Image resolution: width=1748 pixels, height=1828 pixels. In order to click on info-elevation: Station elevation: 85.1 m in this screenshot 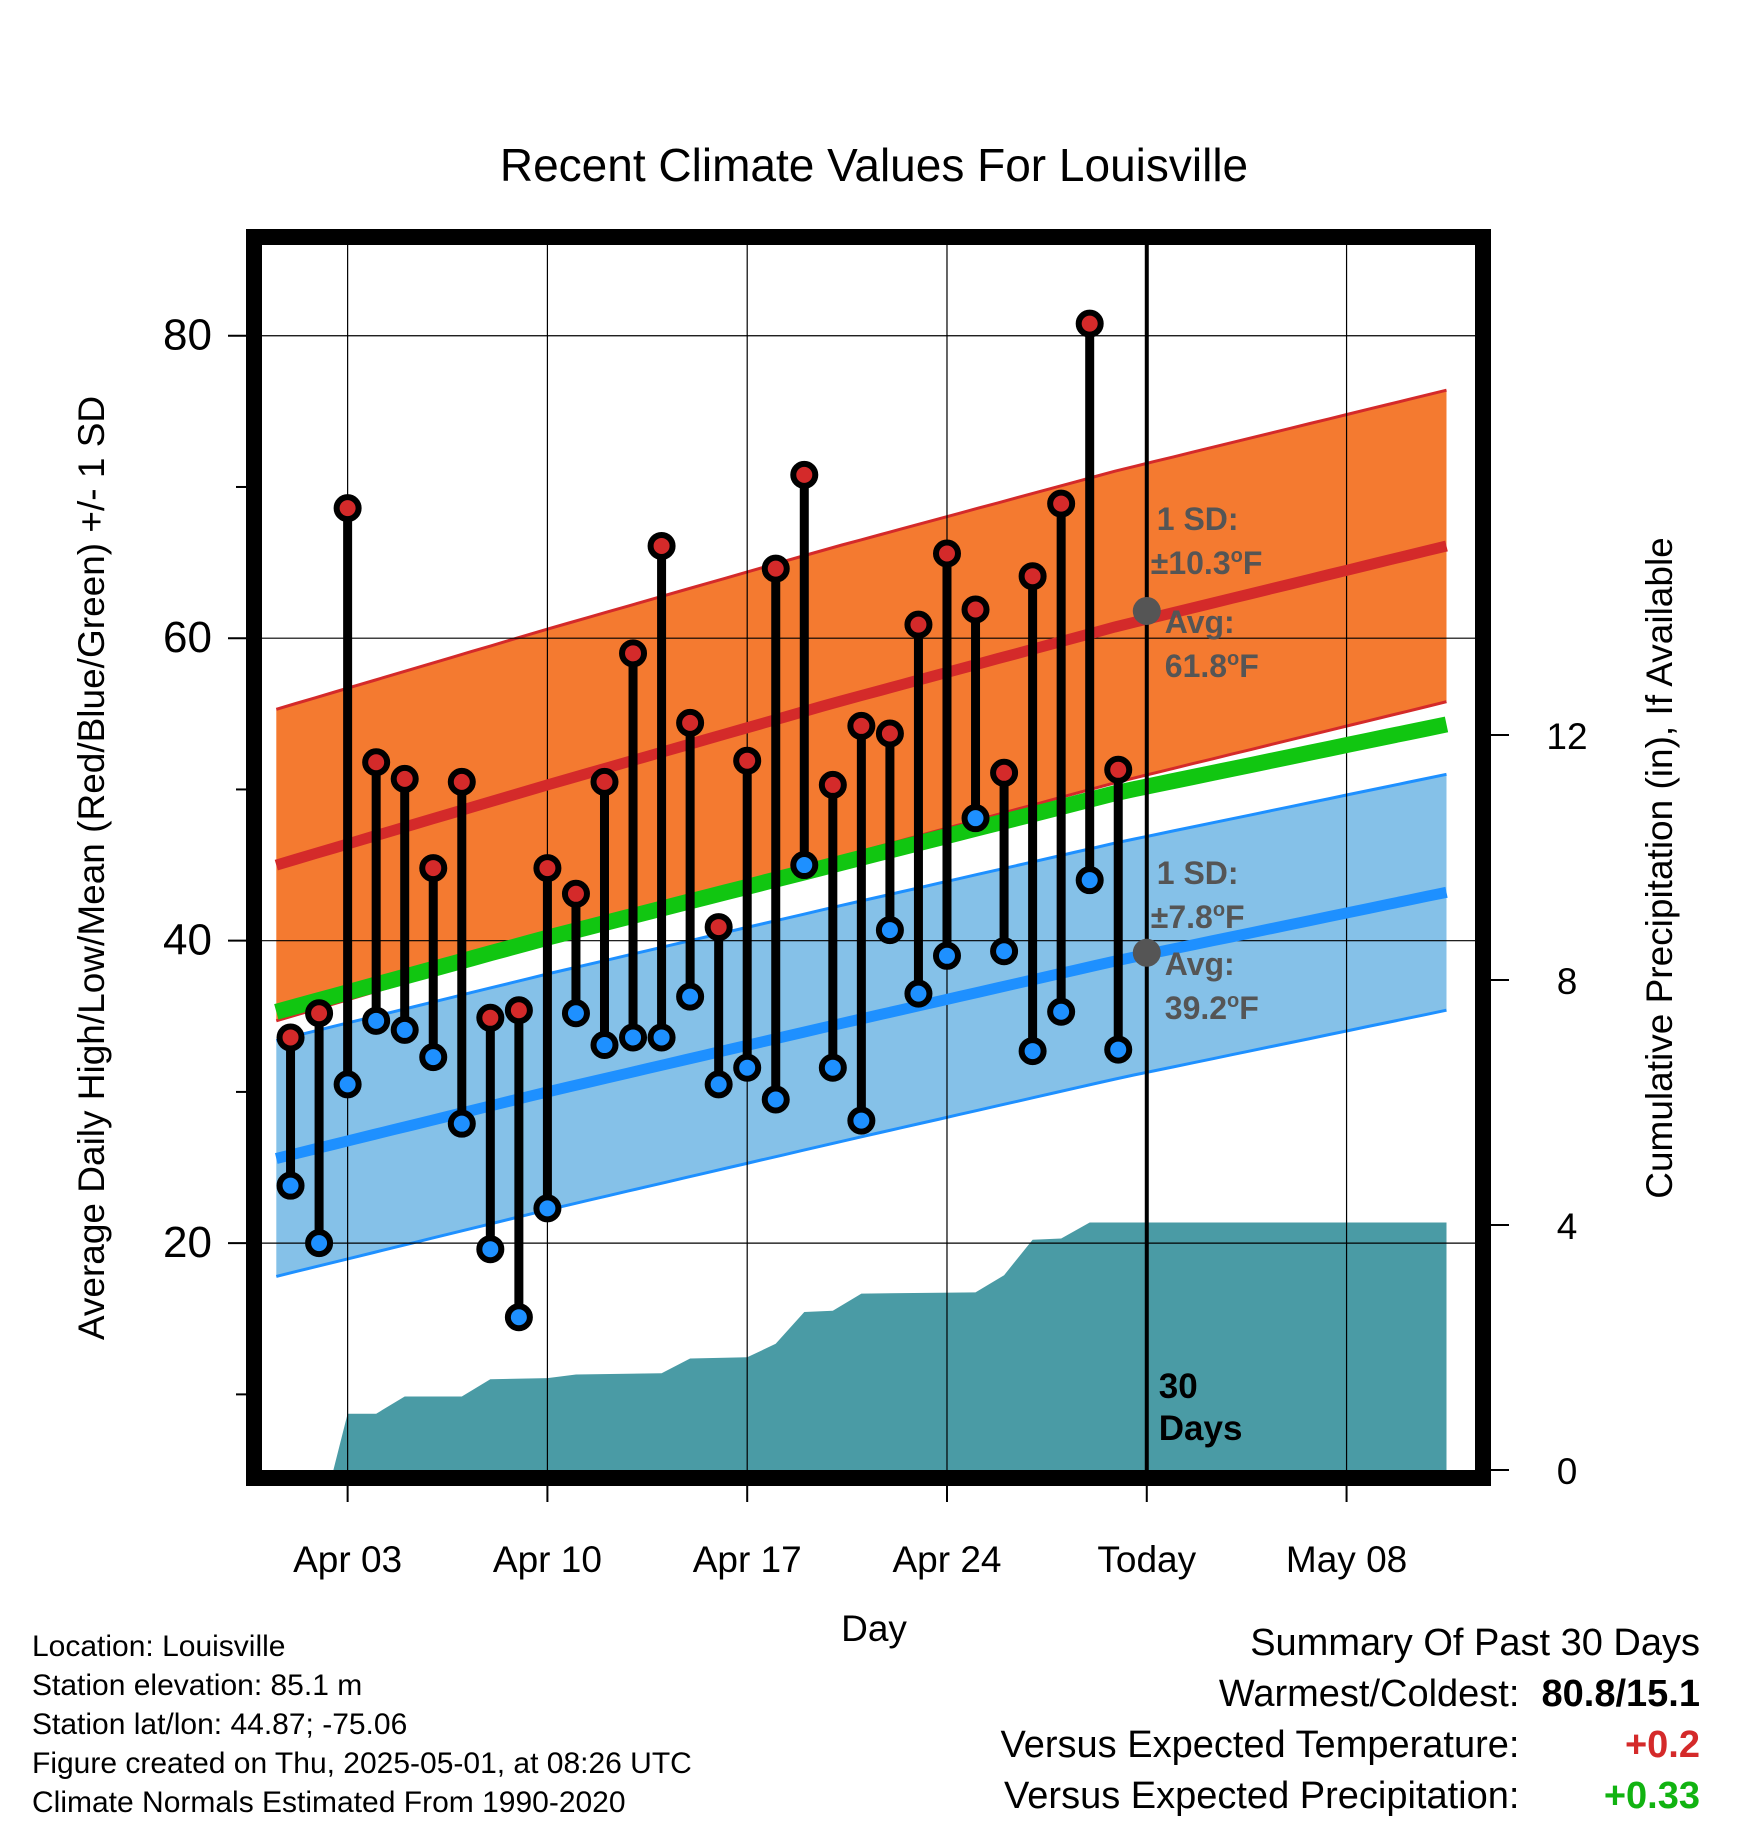, I will do `click(197, 1685)`.